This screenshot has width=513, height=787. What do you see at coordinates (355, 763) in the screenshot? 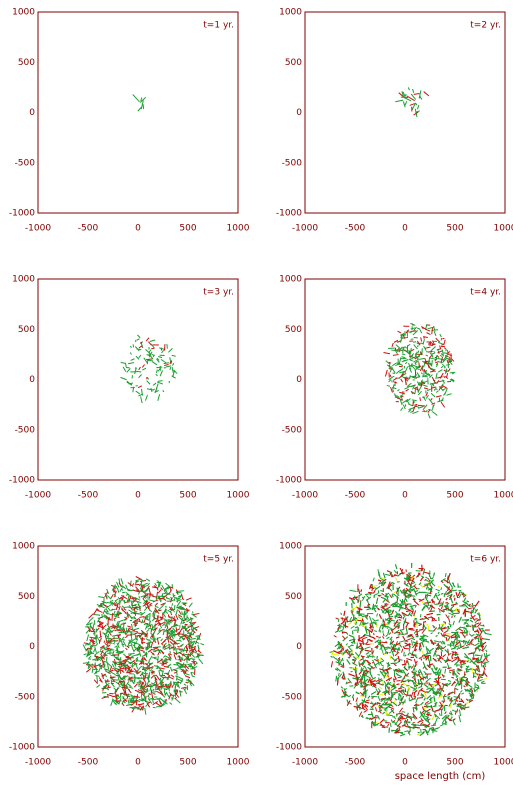
I see `x-tick-label: -500` at bounding box center [355, 763].